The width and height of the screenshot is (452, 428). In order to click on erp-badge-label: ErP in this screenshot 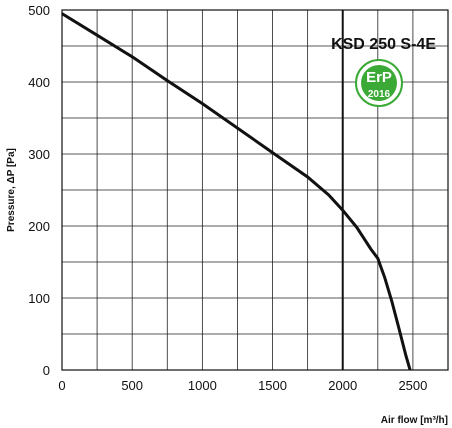, I will do `click(379, 77)`.